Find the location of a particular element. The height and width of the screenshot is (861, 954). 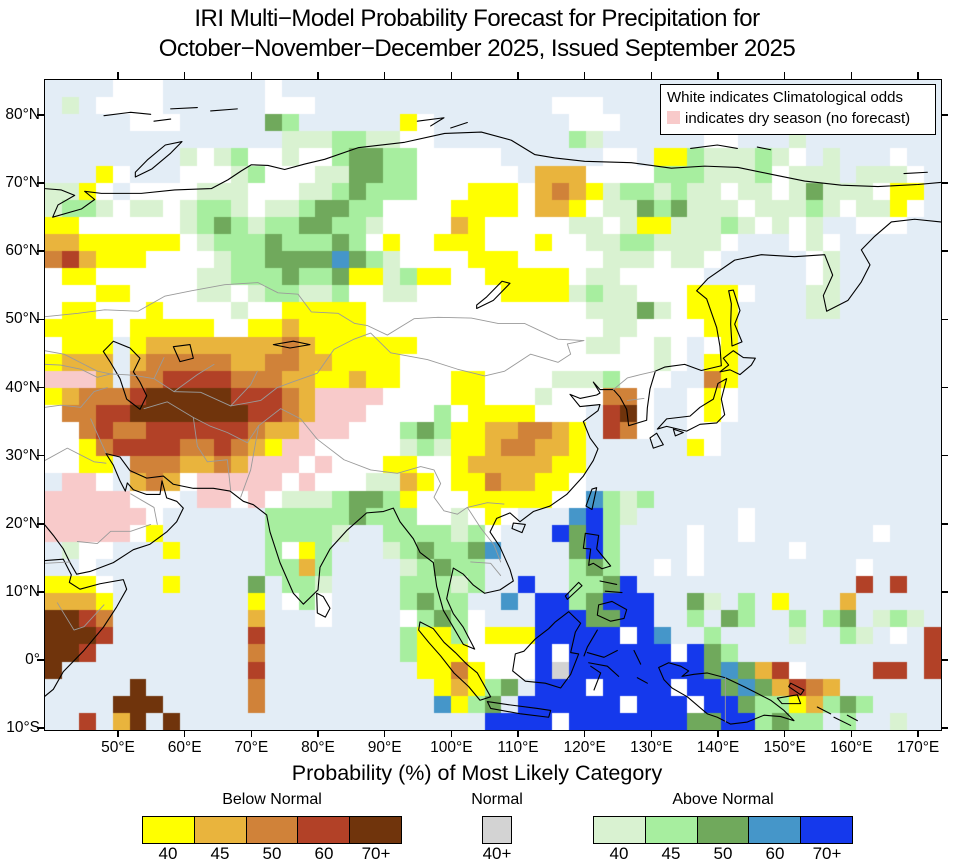

legend-line1: White indicates Climatological odds is located at coordinates (785, 97).